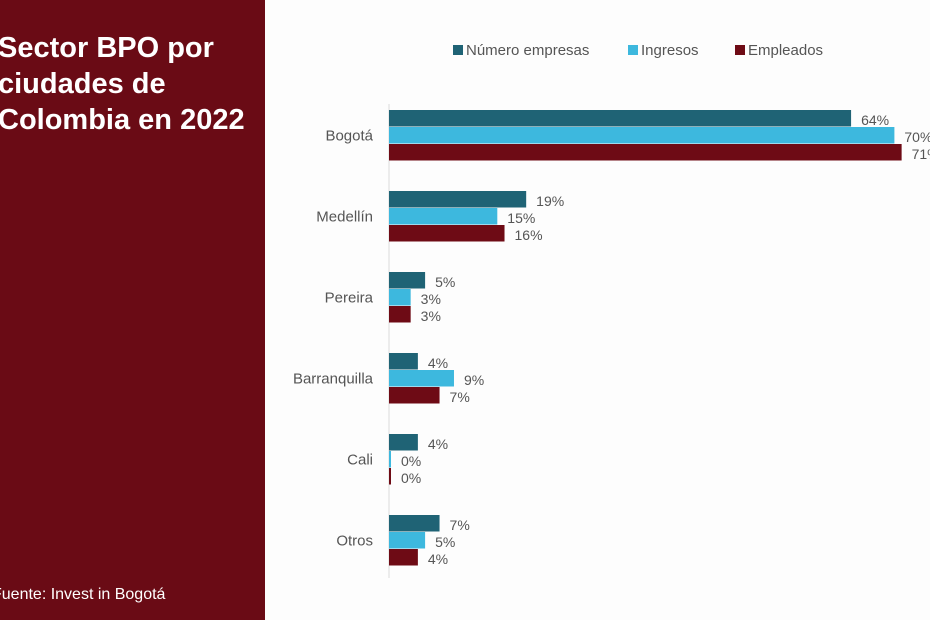 The height and width of the screenshot is (620, 930). I want to click on category-label: Medellín, so click(344, 217).